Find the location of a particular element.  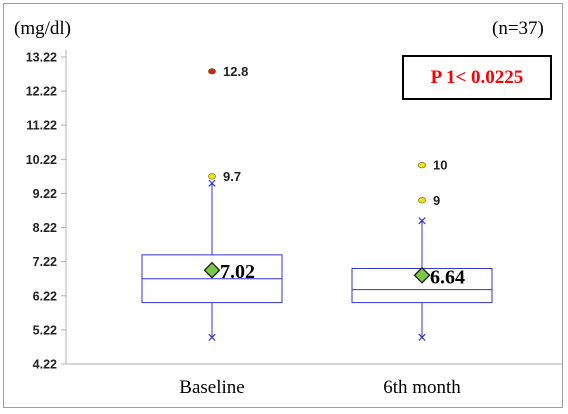

x-category-label: 6th month is located at coordinates (422, 387).